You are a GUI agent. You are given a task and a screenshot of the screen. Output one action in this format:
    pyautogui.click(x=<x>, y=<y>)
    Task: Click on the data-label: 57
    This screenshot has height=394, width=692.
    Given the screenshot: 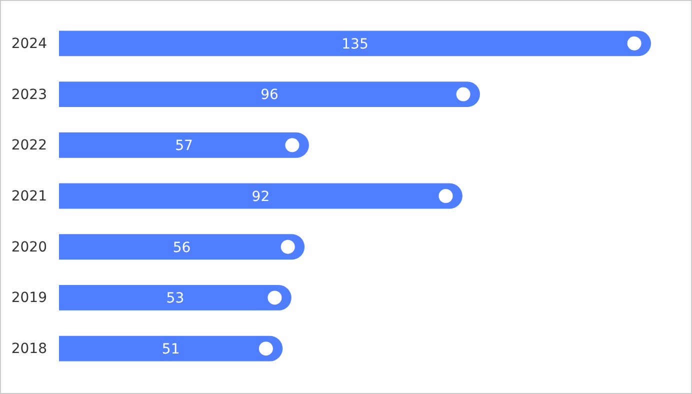 What is the action you would take?
    pyautogui.click(x=184, y=146)
    